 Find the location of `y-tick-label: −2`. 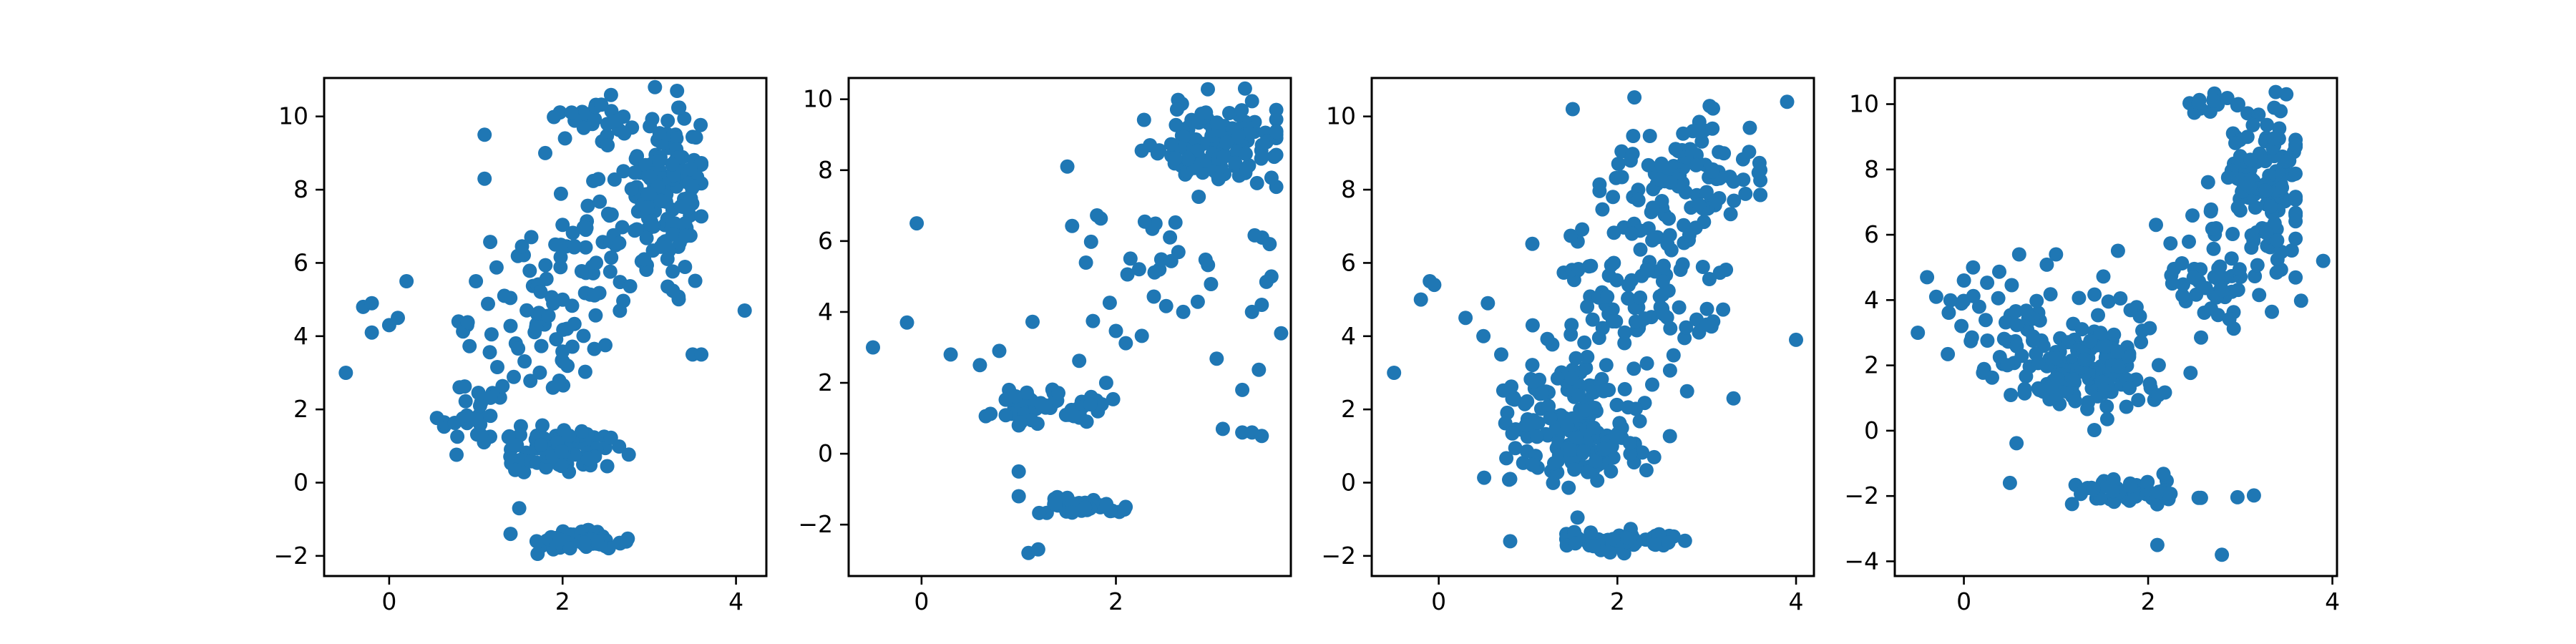

y-tick-label: −2 is located at coordinates (290, 556).